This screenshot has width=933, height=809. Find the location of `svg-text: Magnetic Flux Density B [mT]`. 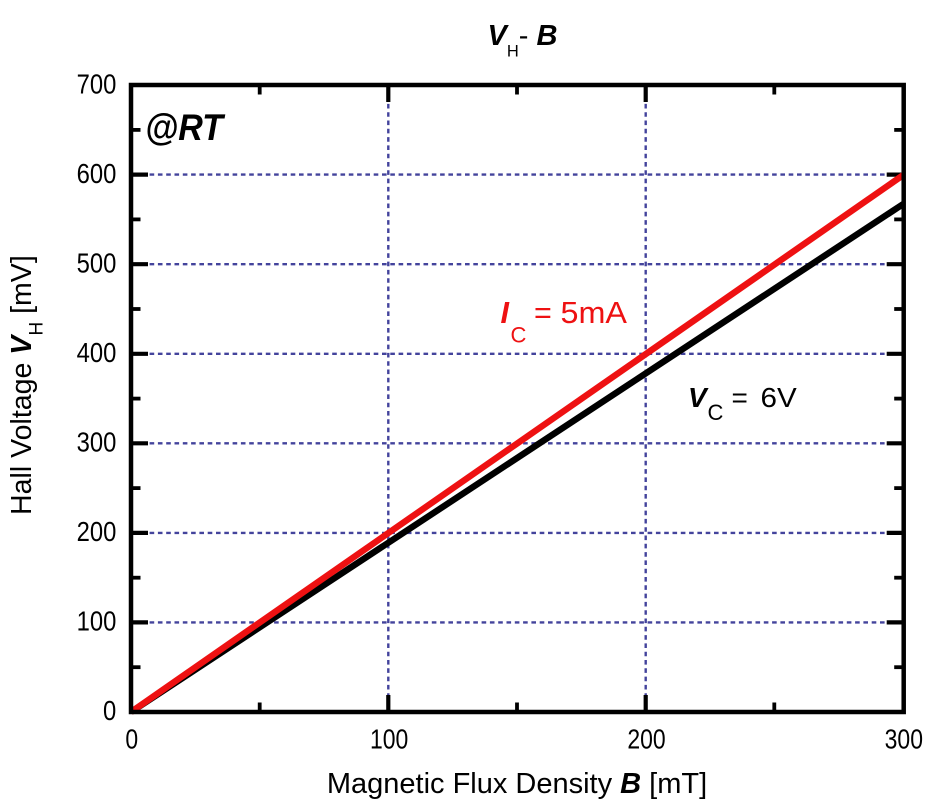

svg-text: Magnetic Flux Density B [mT] is located at coordinates (517, 784).